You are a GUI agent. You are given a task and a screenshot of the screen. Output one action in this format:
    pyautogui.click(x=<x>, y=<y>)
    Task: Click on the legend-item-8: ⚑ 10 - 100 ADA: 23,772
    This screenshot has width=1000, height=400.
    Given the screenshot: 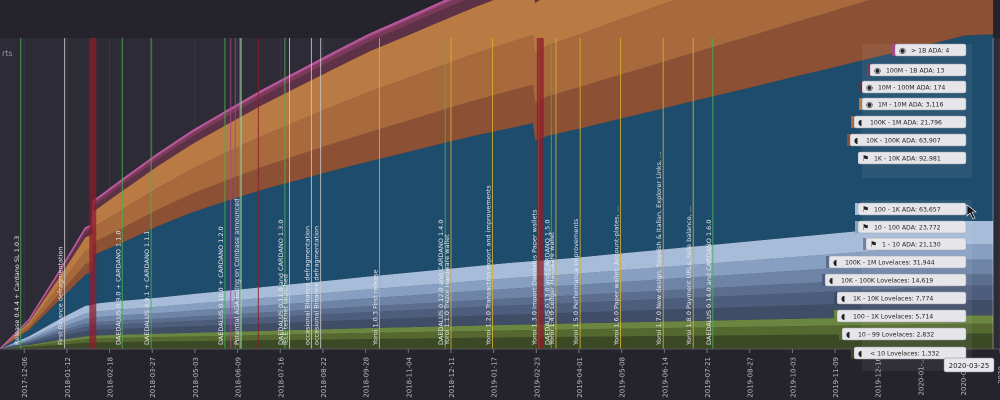 What is the action you would take?
    pyautogui.click(x=911, y=227)
    